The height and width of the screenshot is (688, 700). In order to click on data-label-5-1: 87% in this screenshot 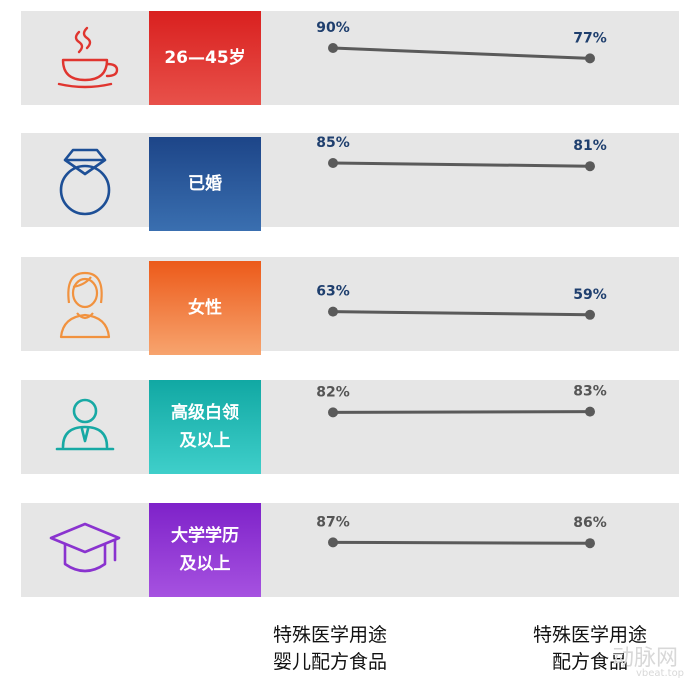, I will do `click(333, 522)`.